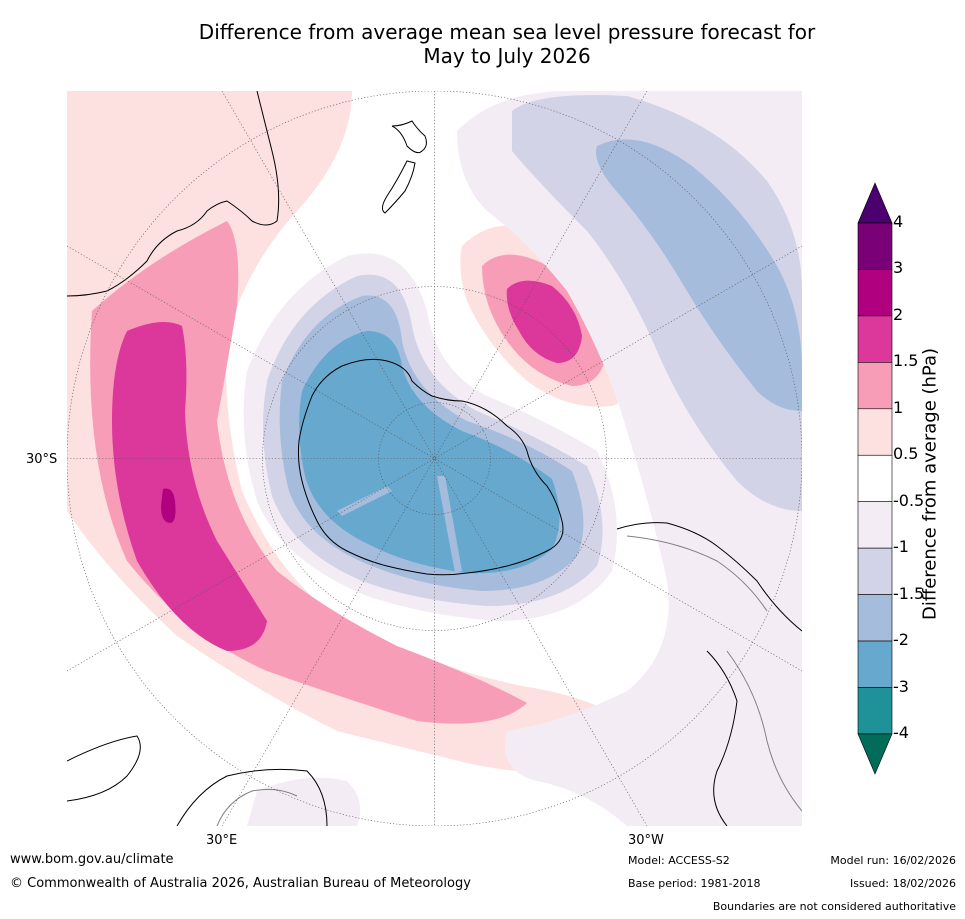  Describe the element at coordinates (694, 883) in the screenshot. I see `footer-base-period: Base period: 1981-2018` at that location.